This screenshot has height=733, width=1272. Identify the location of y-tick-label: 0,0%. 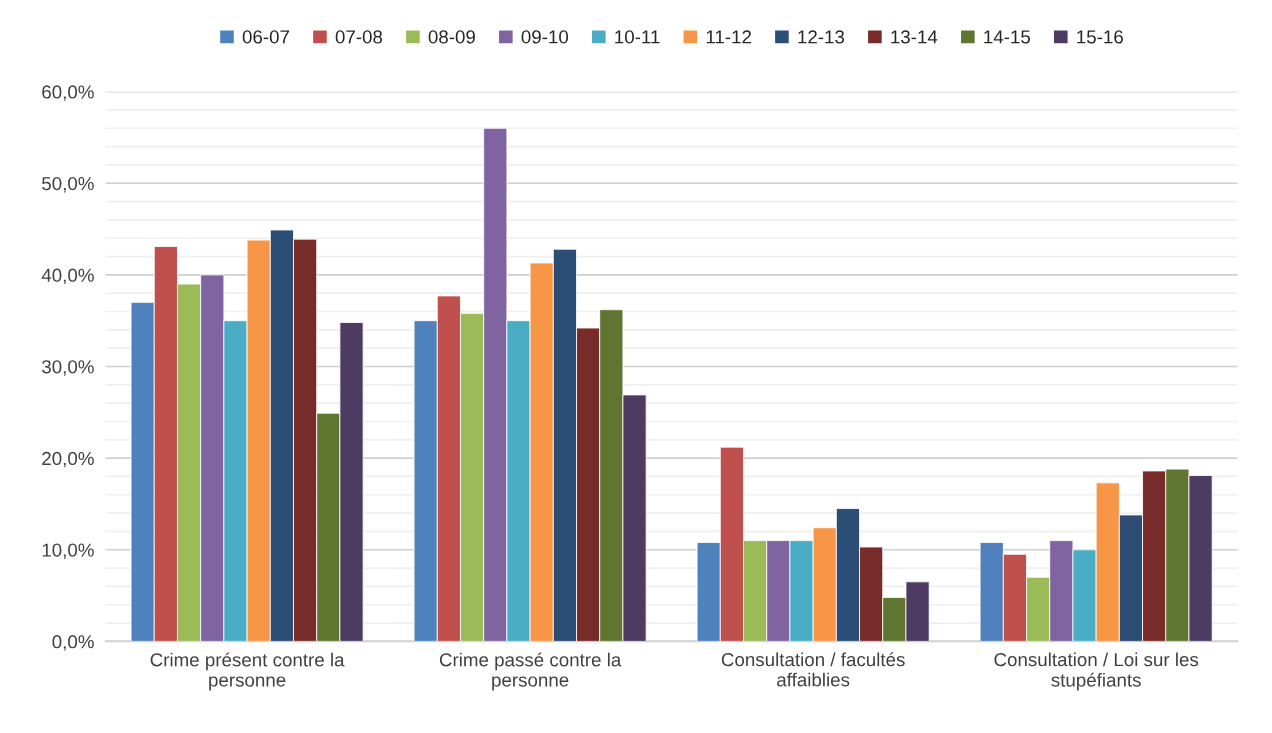
(73, 643).